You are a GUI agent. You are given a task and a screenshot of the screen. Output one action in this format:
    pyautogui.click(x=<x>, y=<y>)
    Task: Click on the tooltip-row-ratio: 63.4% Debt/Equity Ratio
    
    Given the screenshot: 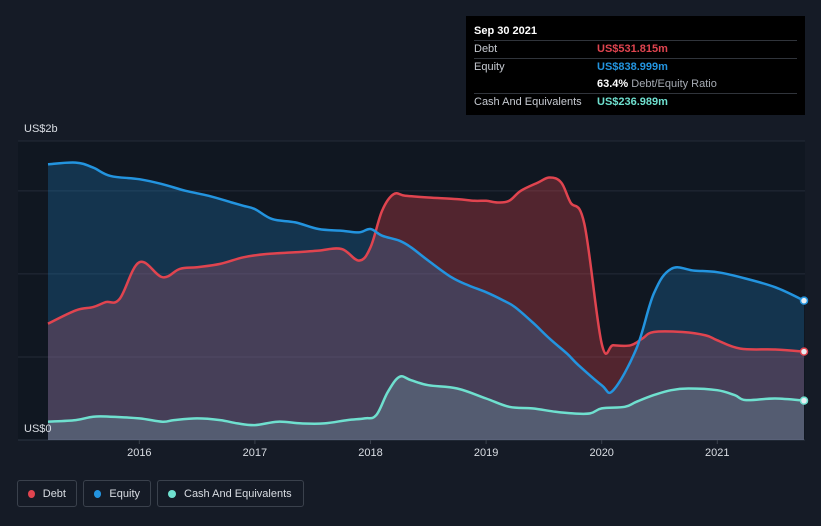 What is the action you would take?
    pyautogui.click(x=635, y=84)
    